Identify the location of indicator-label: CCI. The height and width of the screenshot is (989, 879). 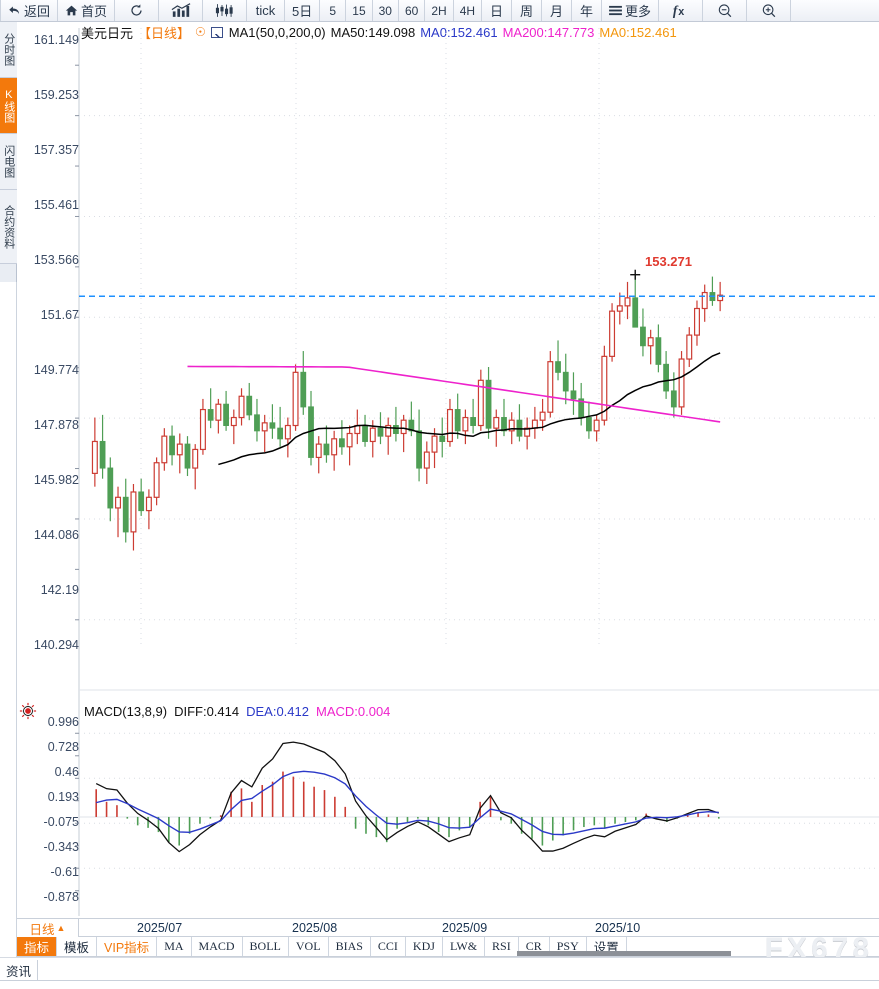
(387, 946).